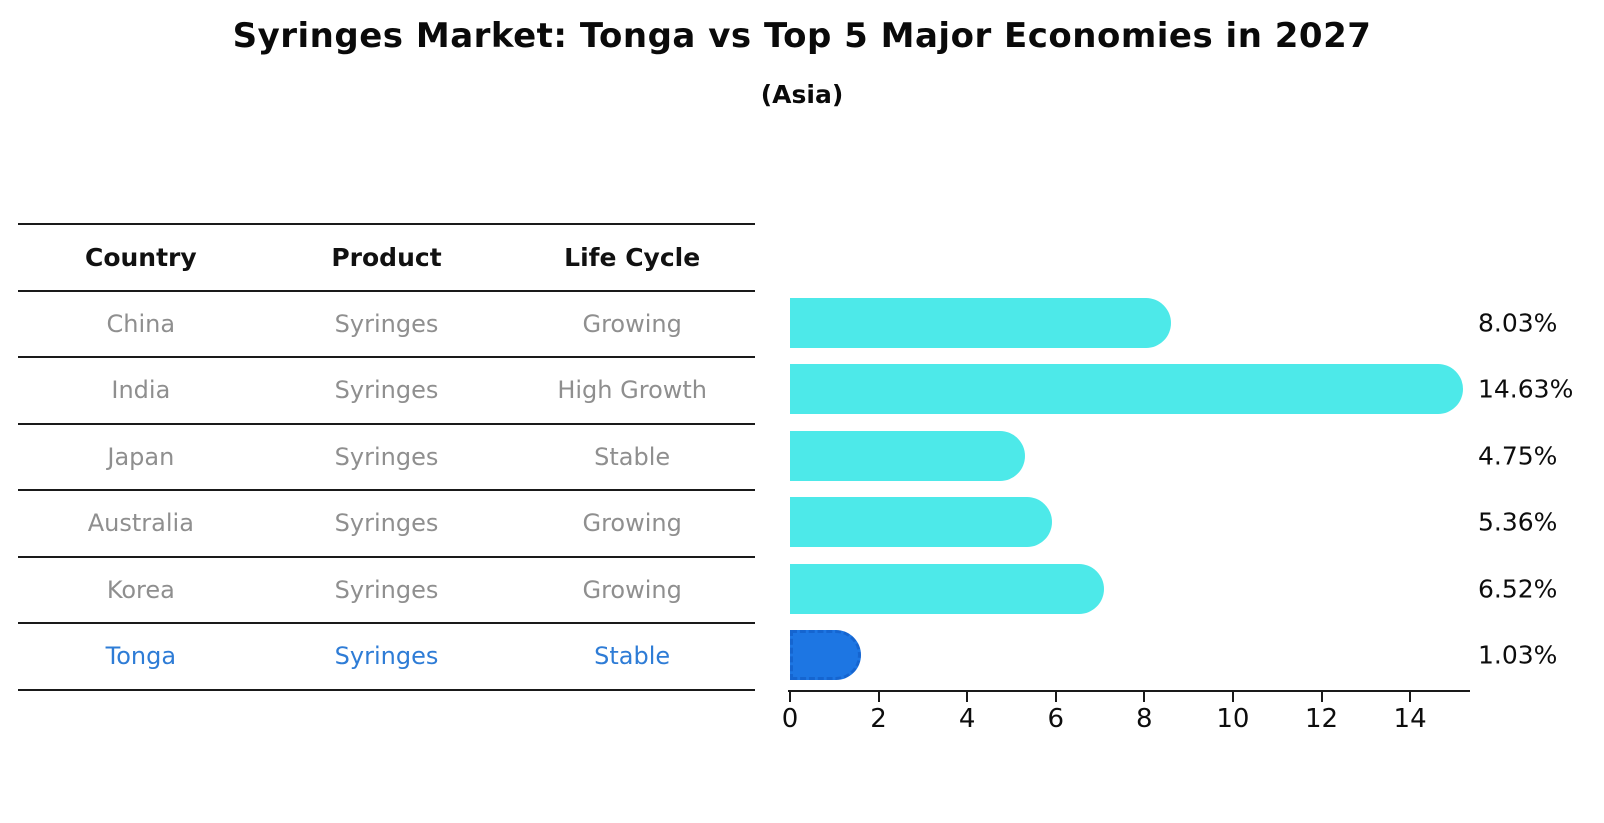 The image size is (1604, 823). Describe the element at coordinates (141, 456) in the screenshot. I see `cell-country: Japan` at that location.